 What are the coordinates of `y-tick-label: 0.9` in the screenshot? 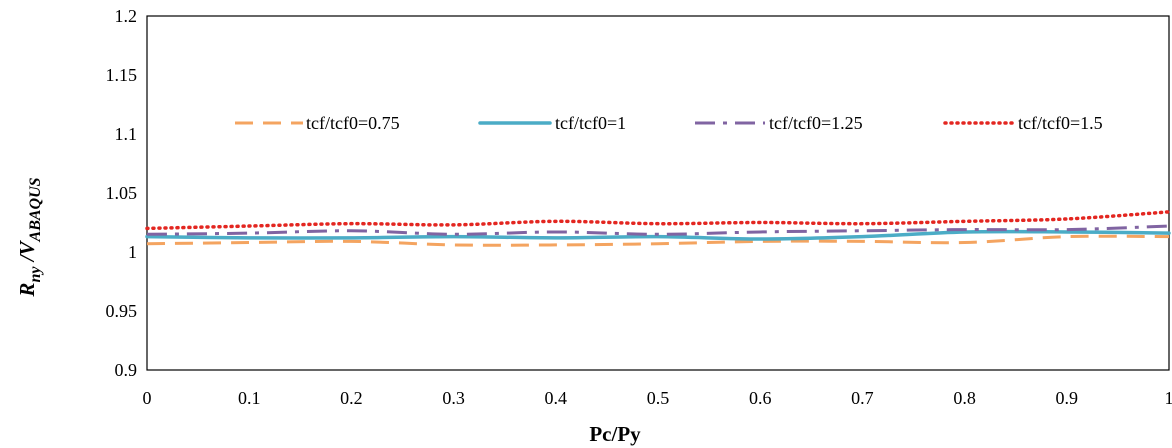 It's located at (126, 370).